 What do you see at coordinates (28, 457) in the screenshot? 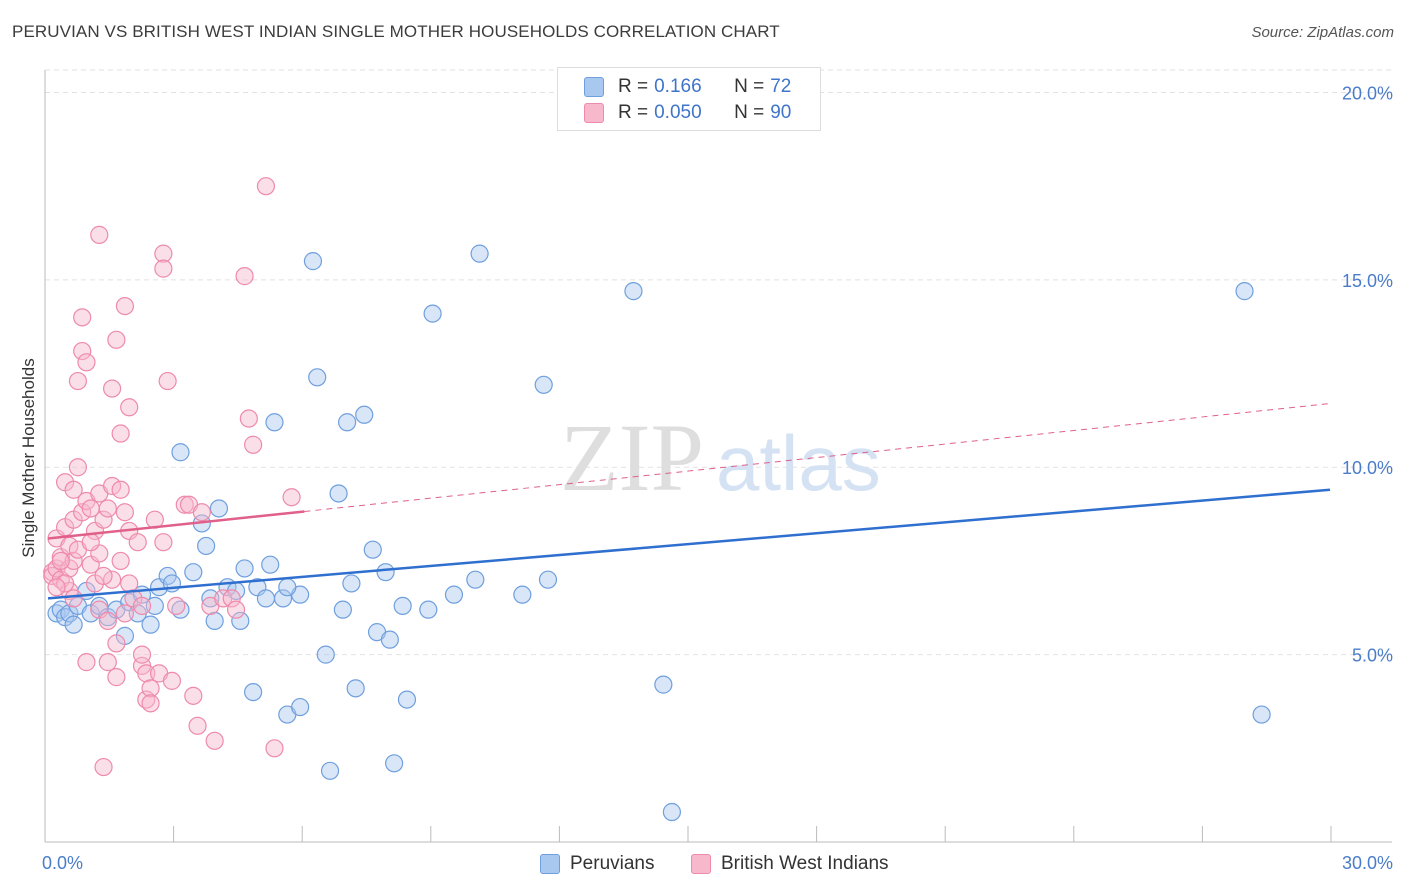
I see `y-axis-label: Single Mother Households` at bounding box center [28, 457].